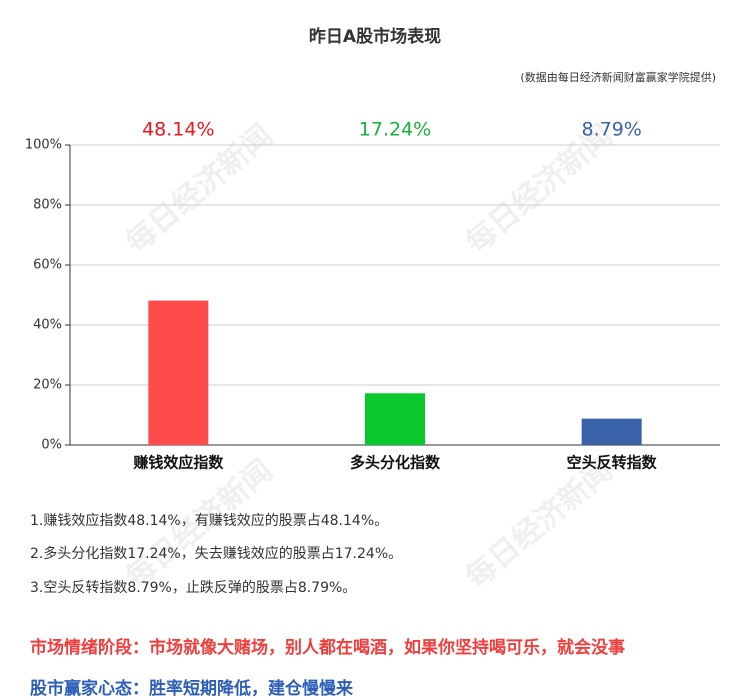 The width and height of the screenshot is (750, 699). What do you see at coordinates (618, 77) in the screenshot?
I see `chart-subtitle: (数据由每日经济新闻财富赢家学院提供)` at bounding box center [618, 77].